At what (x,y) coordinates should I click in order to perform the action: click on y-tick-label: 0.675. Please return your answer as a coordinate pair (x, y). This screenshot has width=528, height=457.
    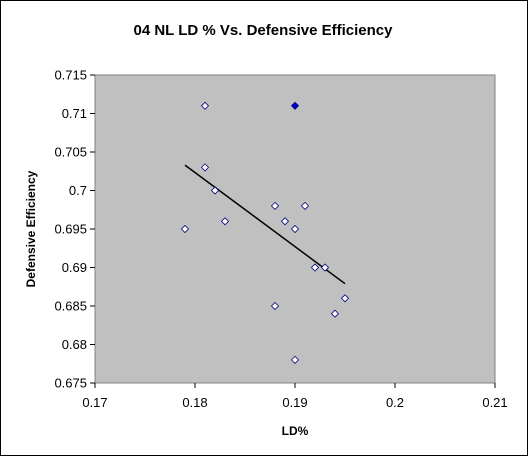
    Looking at the image, I should click on (70, 383).